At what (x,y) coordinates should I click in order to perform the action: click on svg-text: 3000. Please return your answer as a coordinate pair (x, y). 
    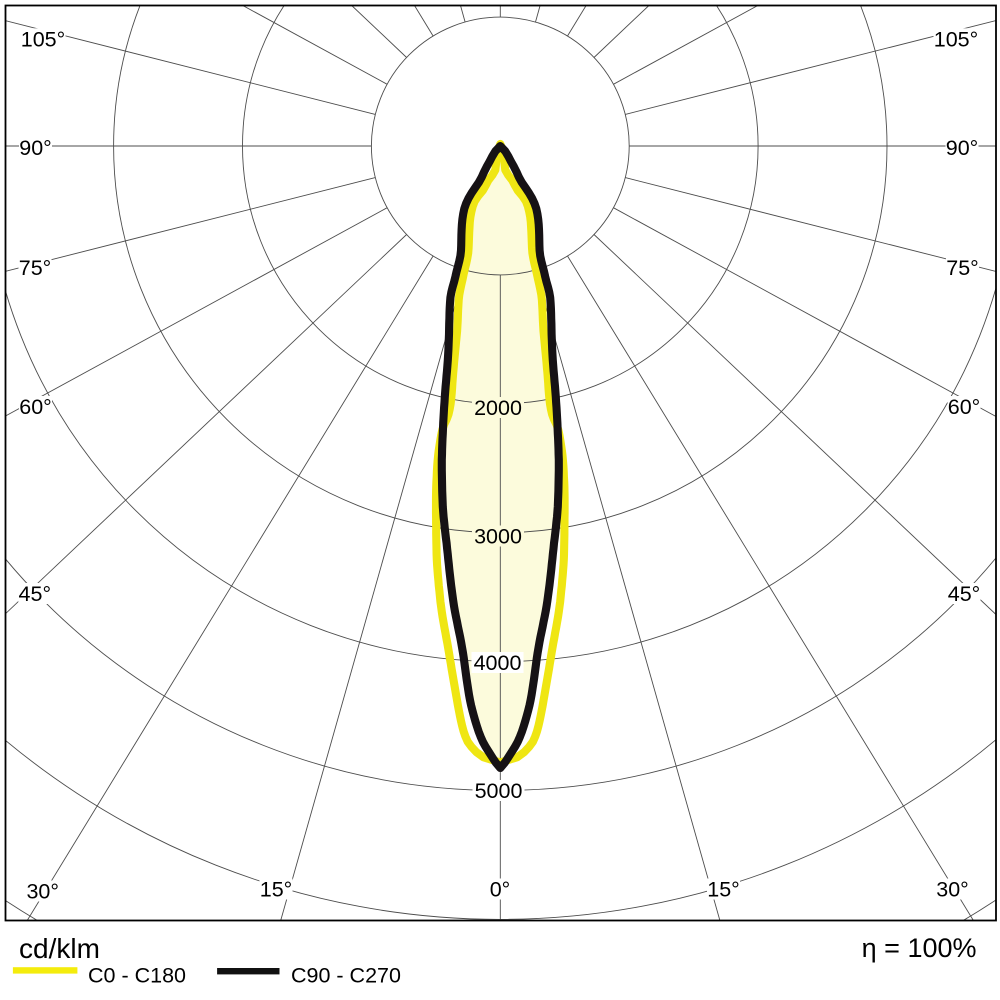
    Looking at the image, I should click on (498, 537).